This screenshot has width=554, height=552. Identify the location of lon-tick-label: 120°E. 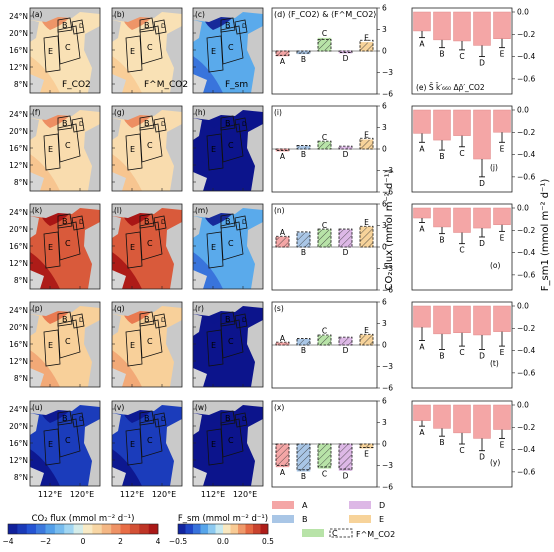
(164, 494).